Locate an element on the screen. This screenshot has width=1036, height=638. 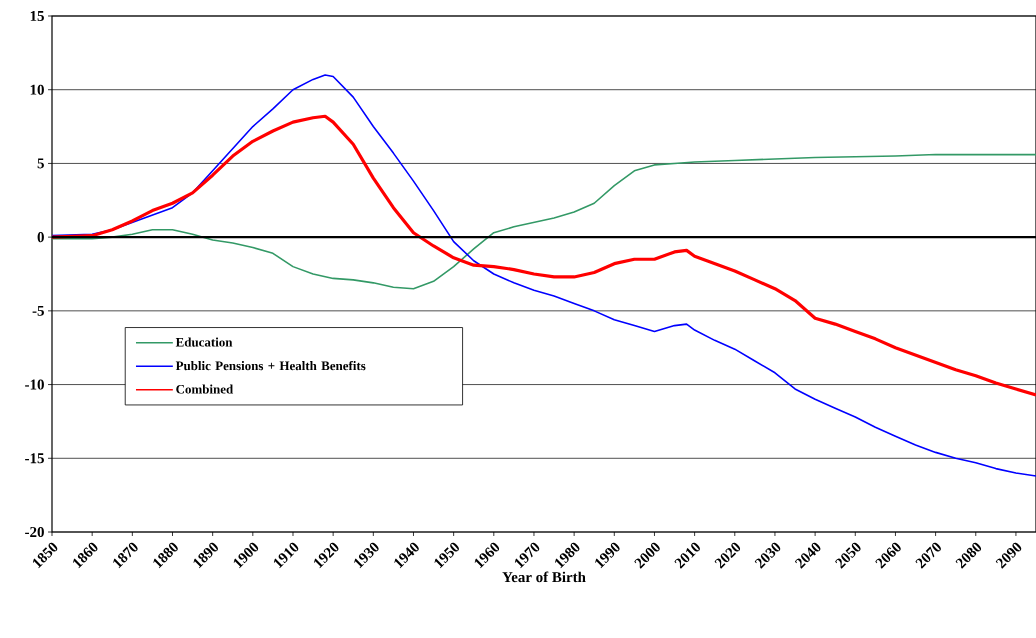
y-tick-label: 0 is located at coordinates (40, 237).